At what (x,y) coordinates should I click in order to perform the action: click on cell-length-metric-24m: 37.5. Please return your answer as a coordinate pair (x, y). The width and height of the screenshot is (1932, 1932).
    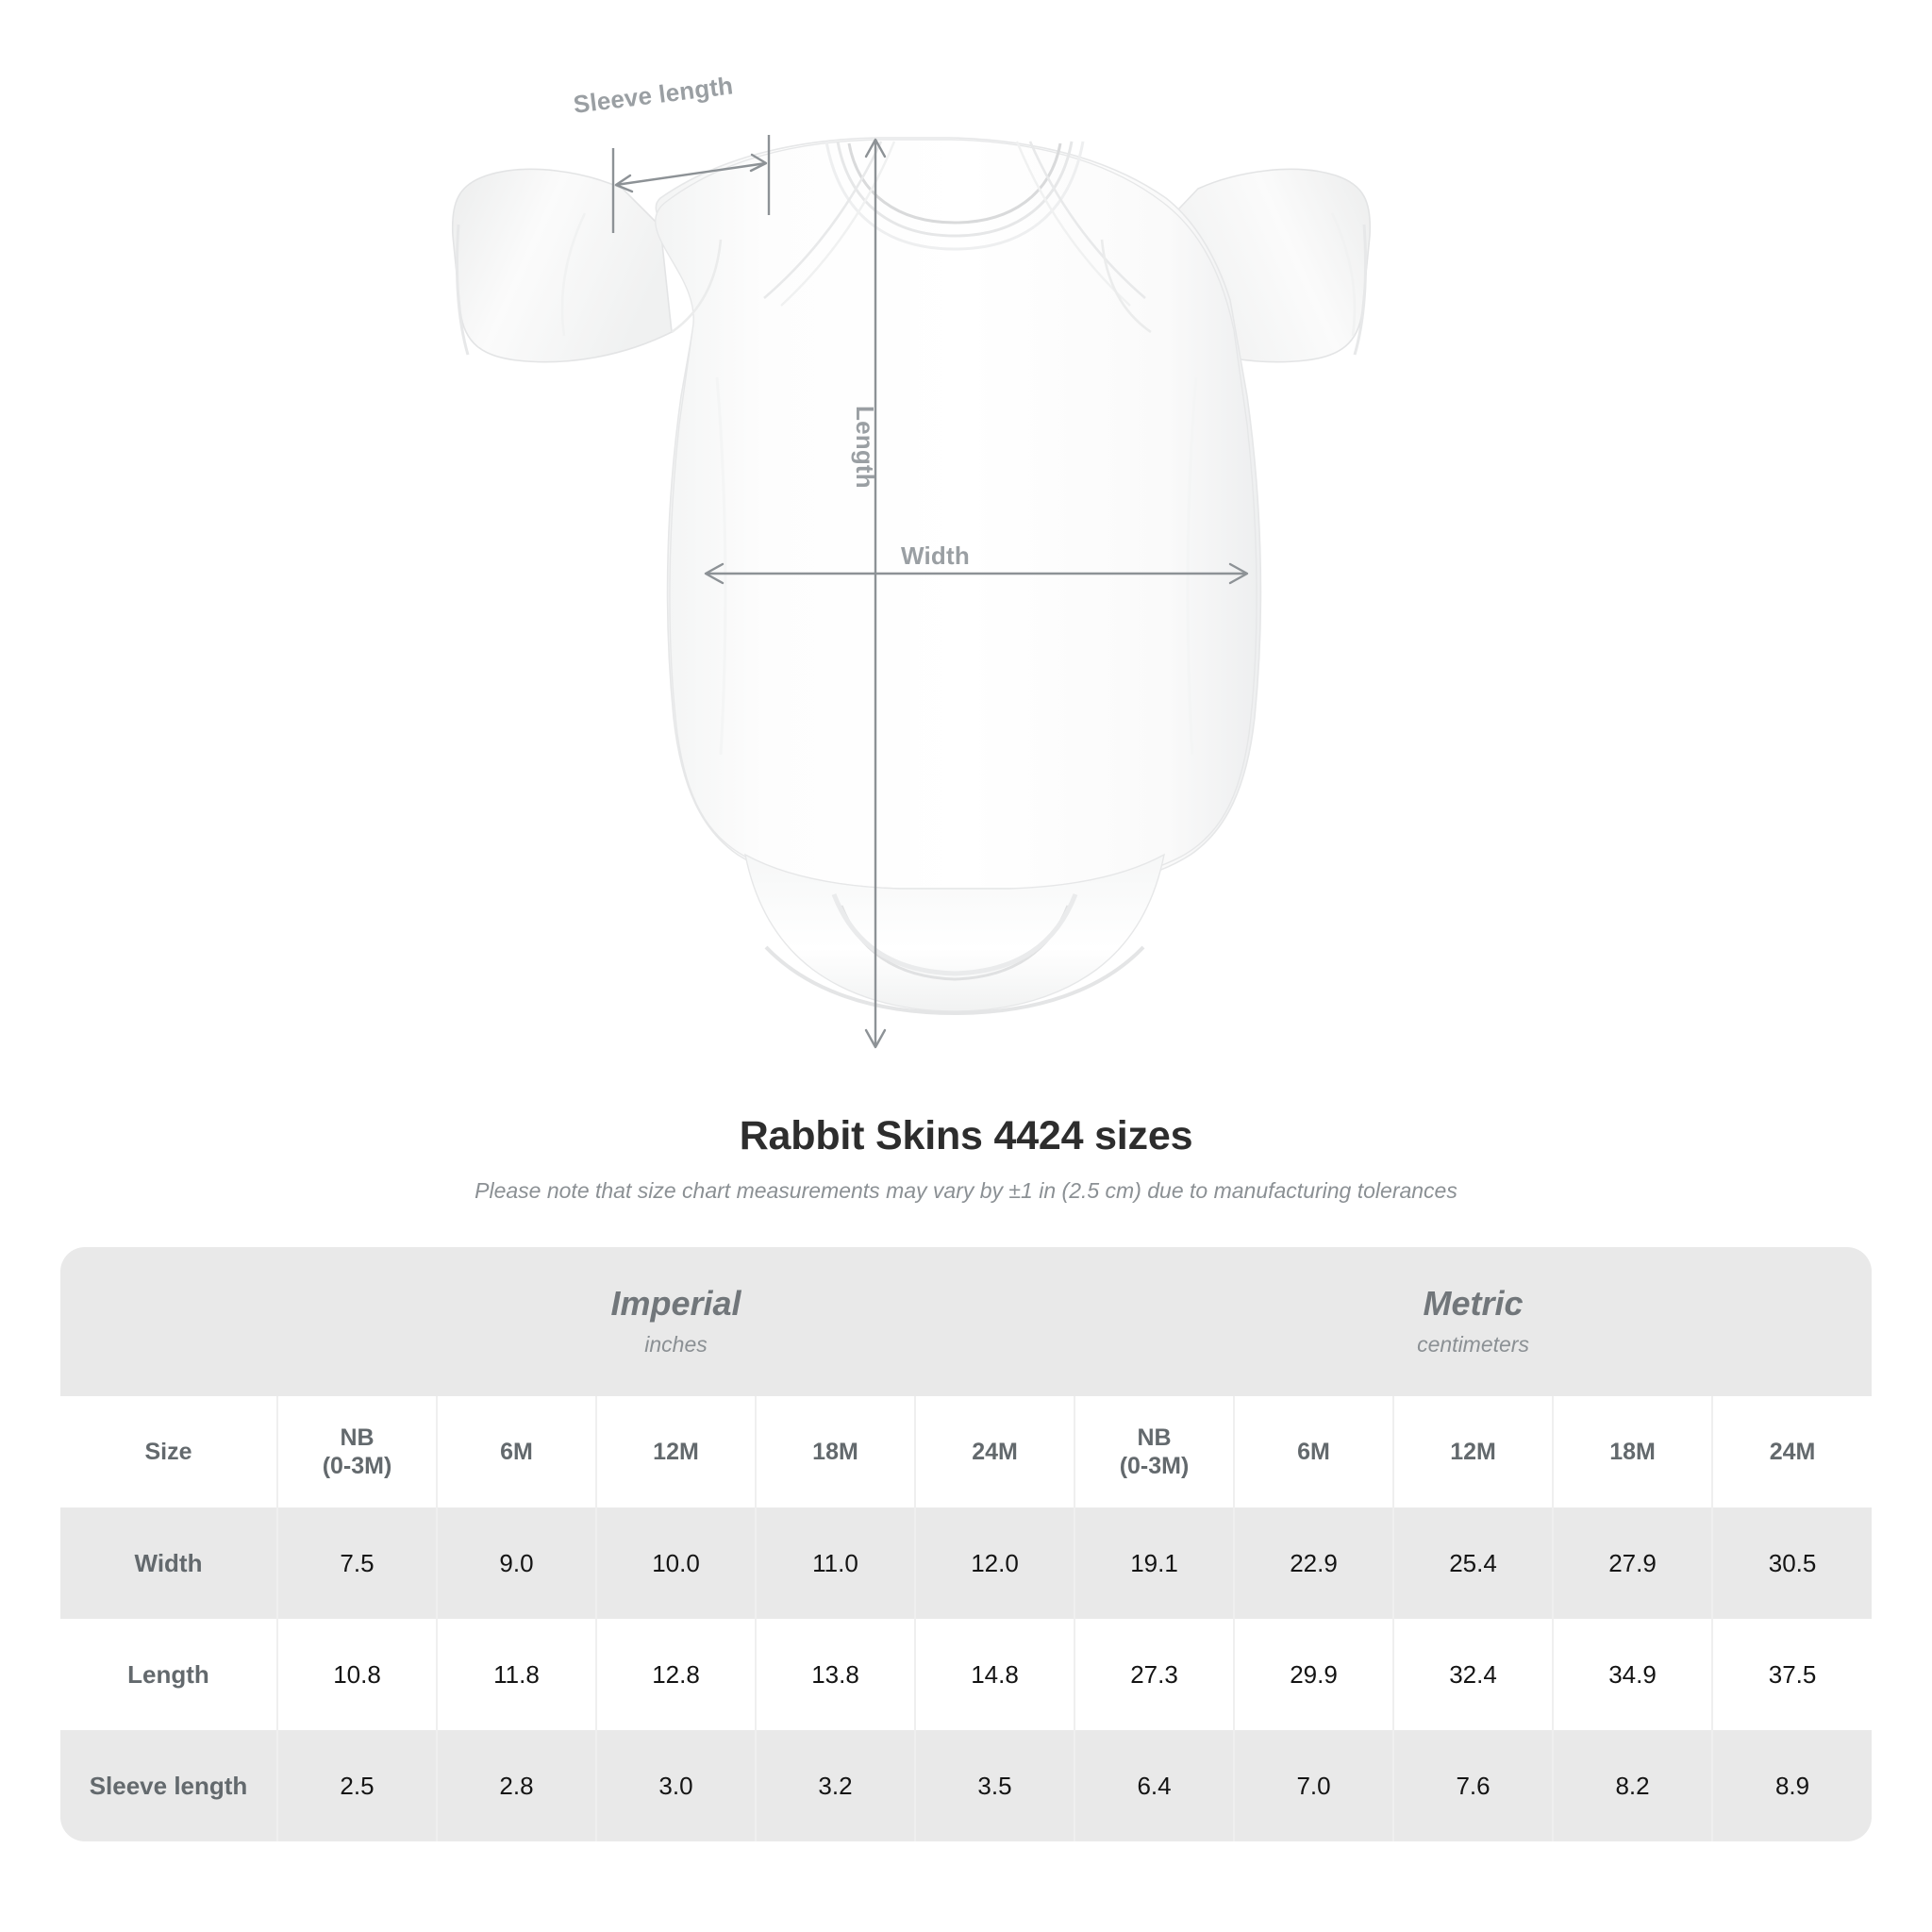
    Looking at the image, I should click on (1792, 1674).